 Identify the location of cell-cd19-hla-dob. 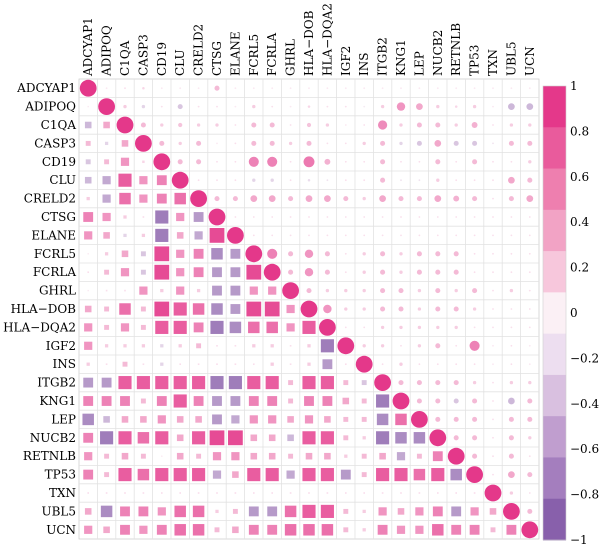
(309, 162).